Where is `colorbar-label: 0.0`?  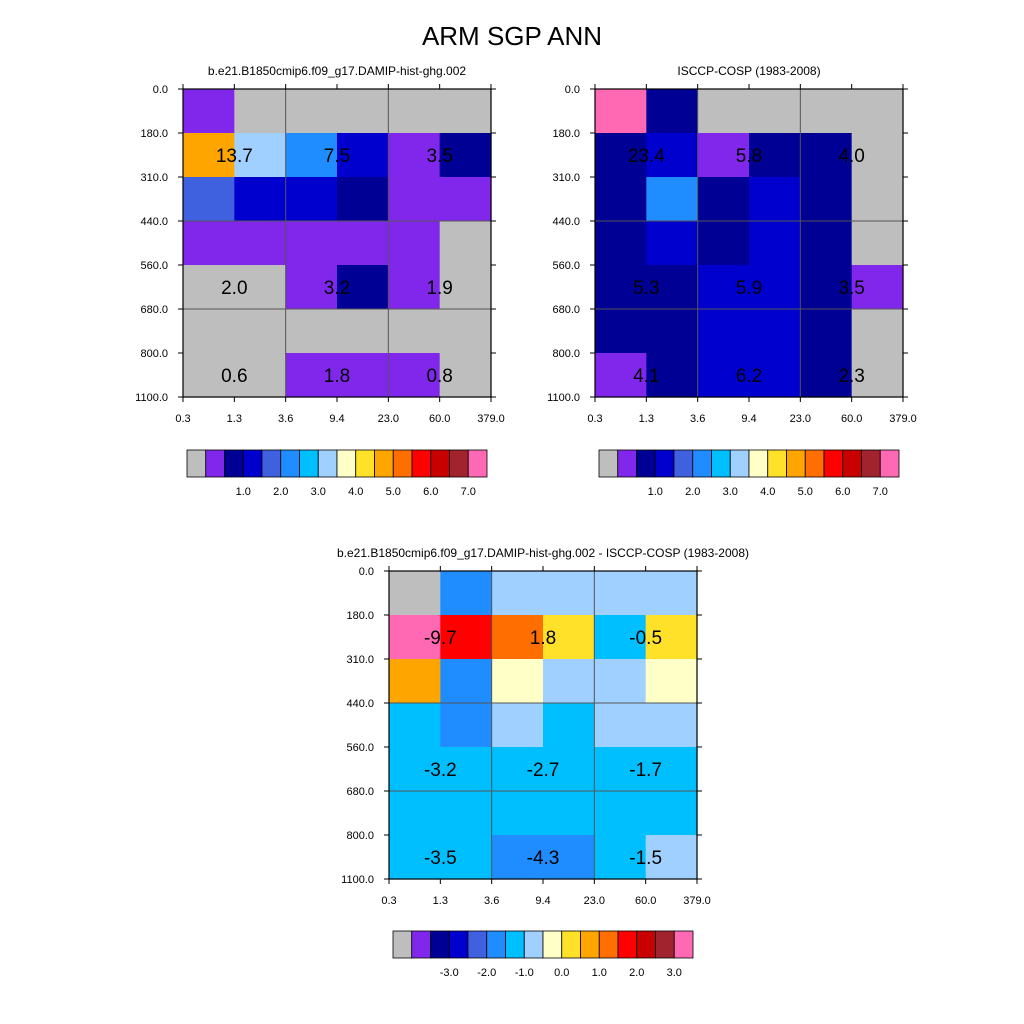 colorbar-label: 0.0 is located at coordinates (561, 973).